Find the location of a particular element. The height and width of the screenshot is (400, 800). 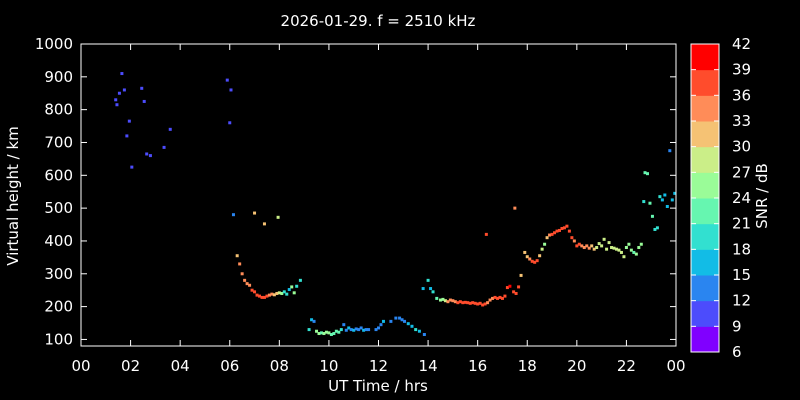

colorbar-tick-label: 36 is located at coordinates (741, 95).